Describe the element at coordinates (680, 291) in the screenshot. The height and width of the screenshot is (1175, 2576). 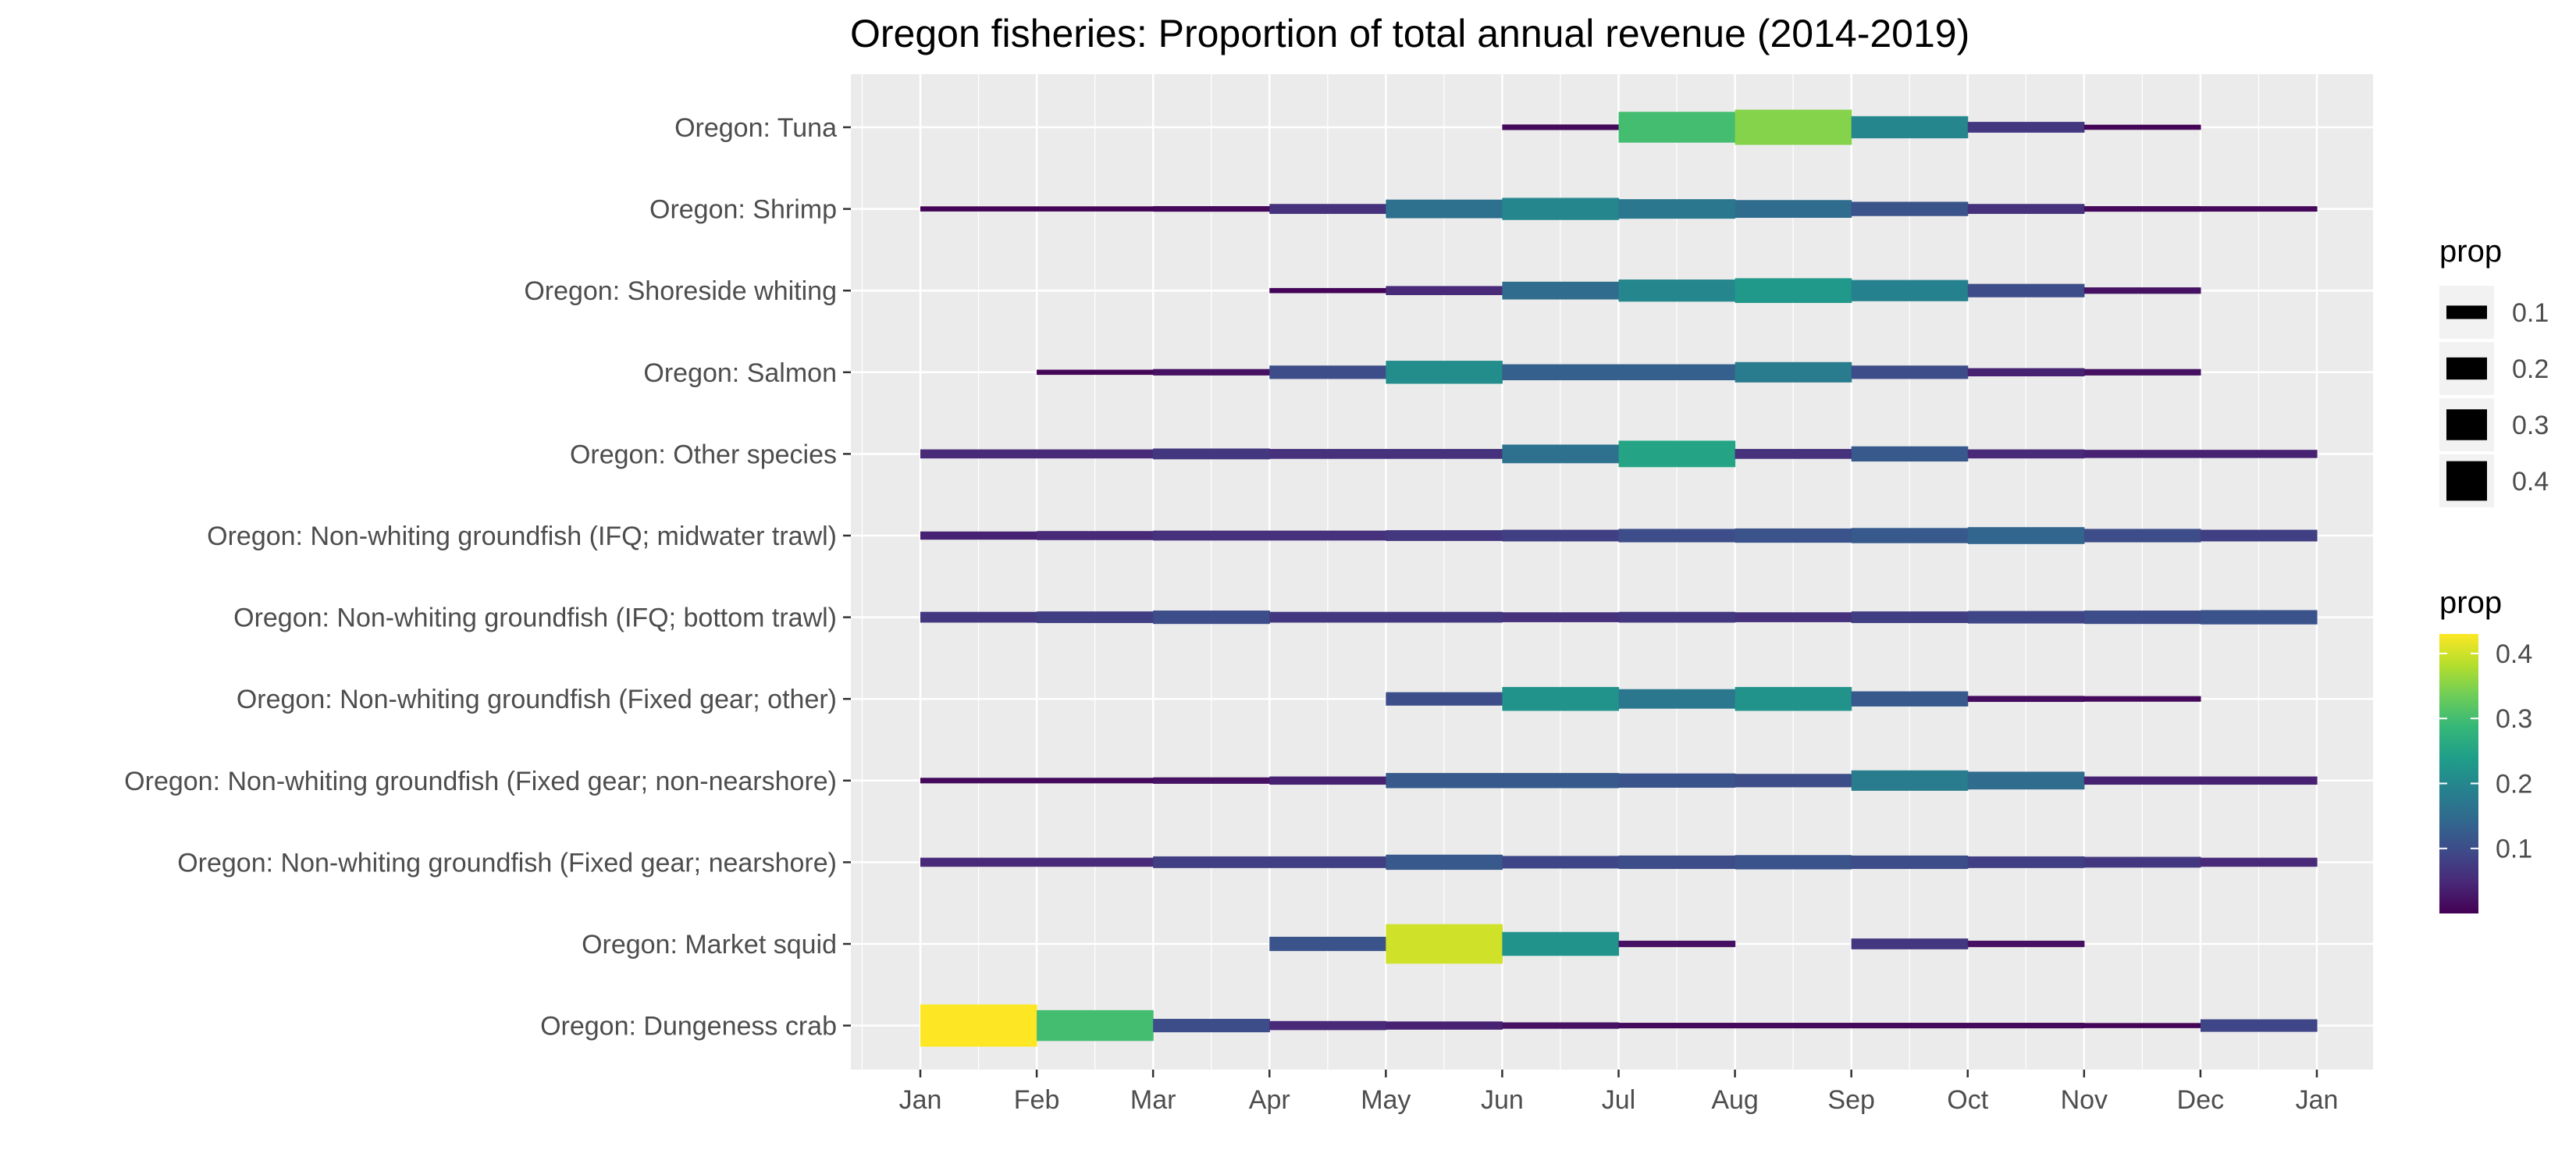
I see `y-tick-label: Oregon: Shoreside whiting` at that location.